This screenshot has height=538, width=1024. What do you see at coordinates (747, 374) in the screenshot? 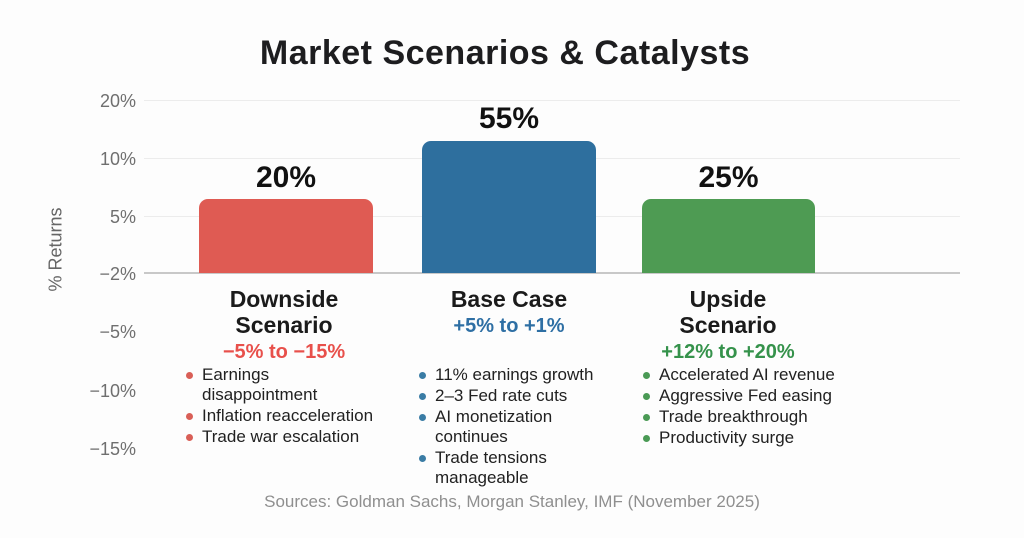
I see `catalyst-text: Accelerated AI revenue` at bounding box center [747, 374].